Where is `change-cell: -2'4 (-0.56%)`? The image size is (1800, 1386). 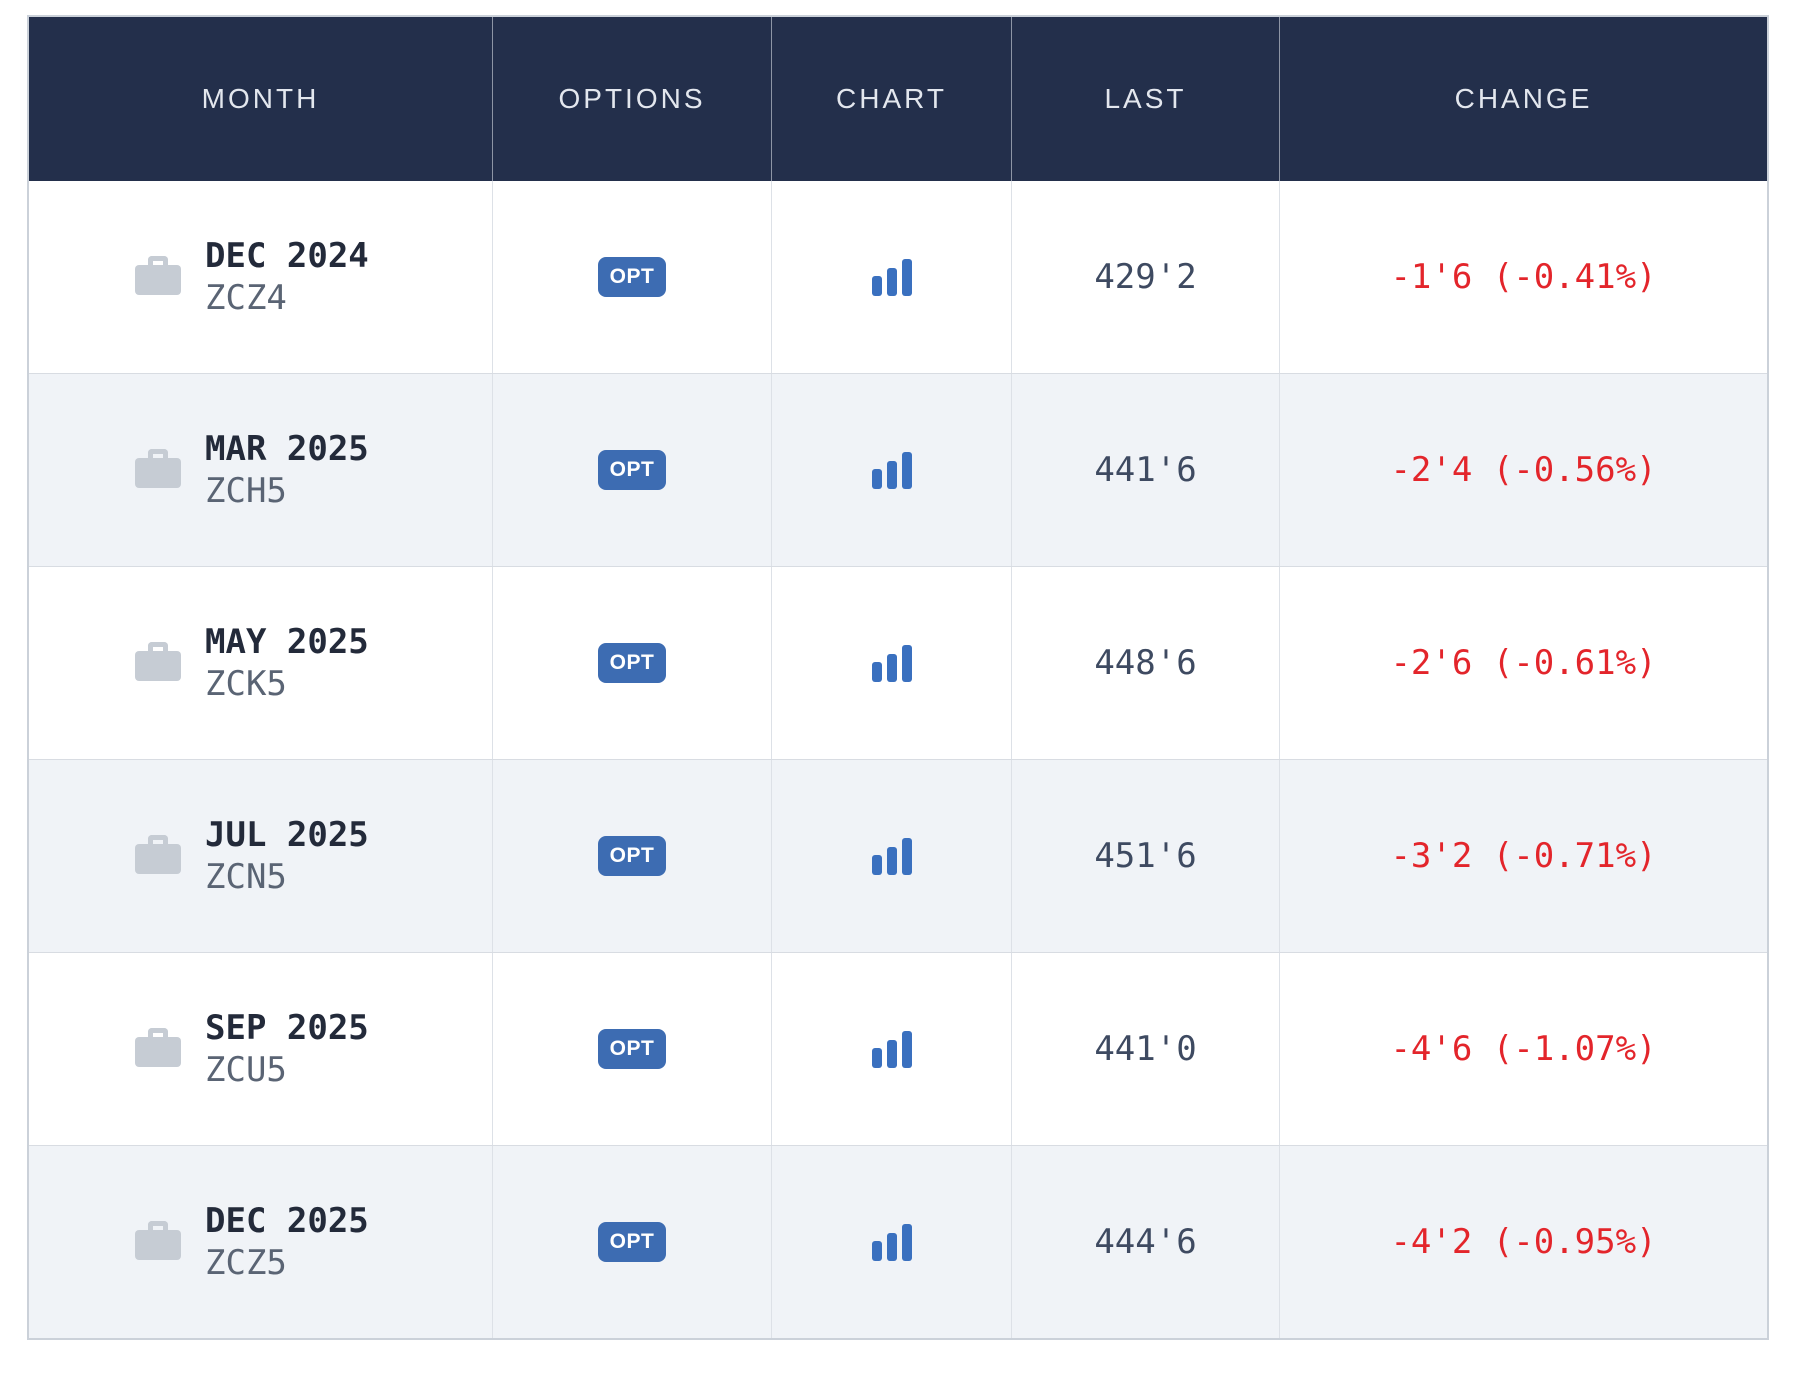
change-cell: -2'4 (-0.56%) is located at coordinates (1523, 470).